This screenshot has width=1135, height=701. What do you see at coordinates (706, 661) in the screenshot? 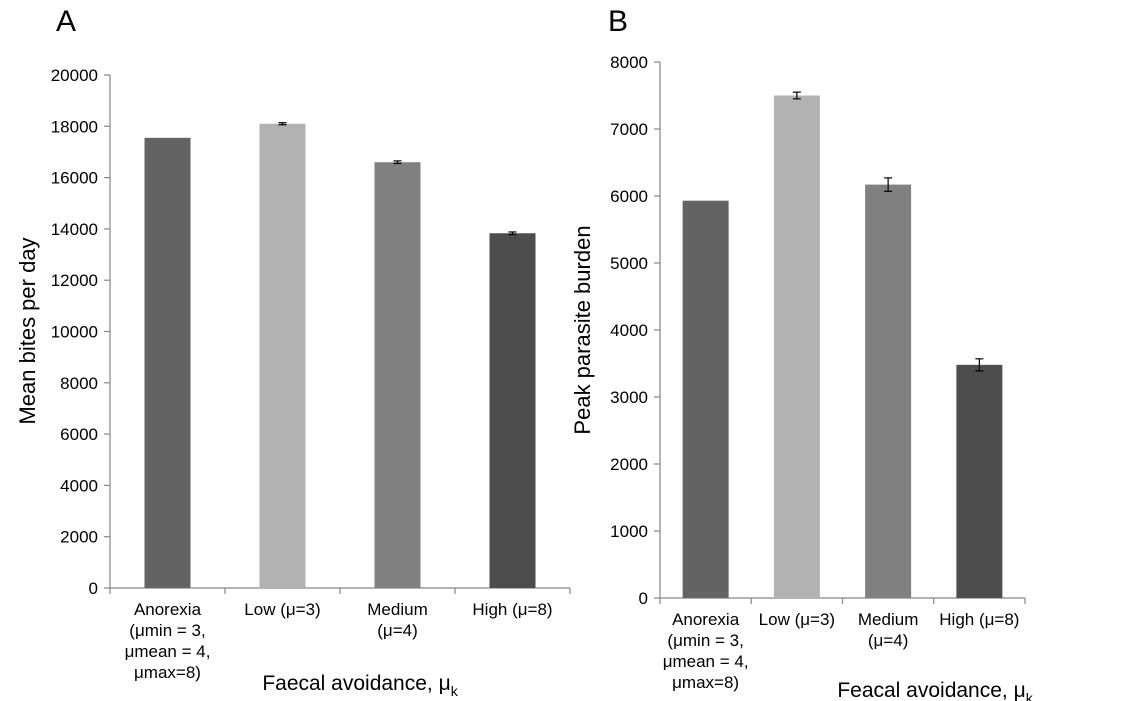
I see `chart-b-category-label-line: μmean = 4,` at bounding box center [706, 661].